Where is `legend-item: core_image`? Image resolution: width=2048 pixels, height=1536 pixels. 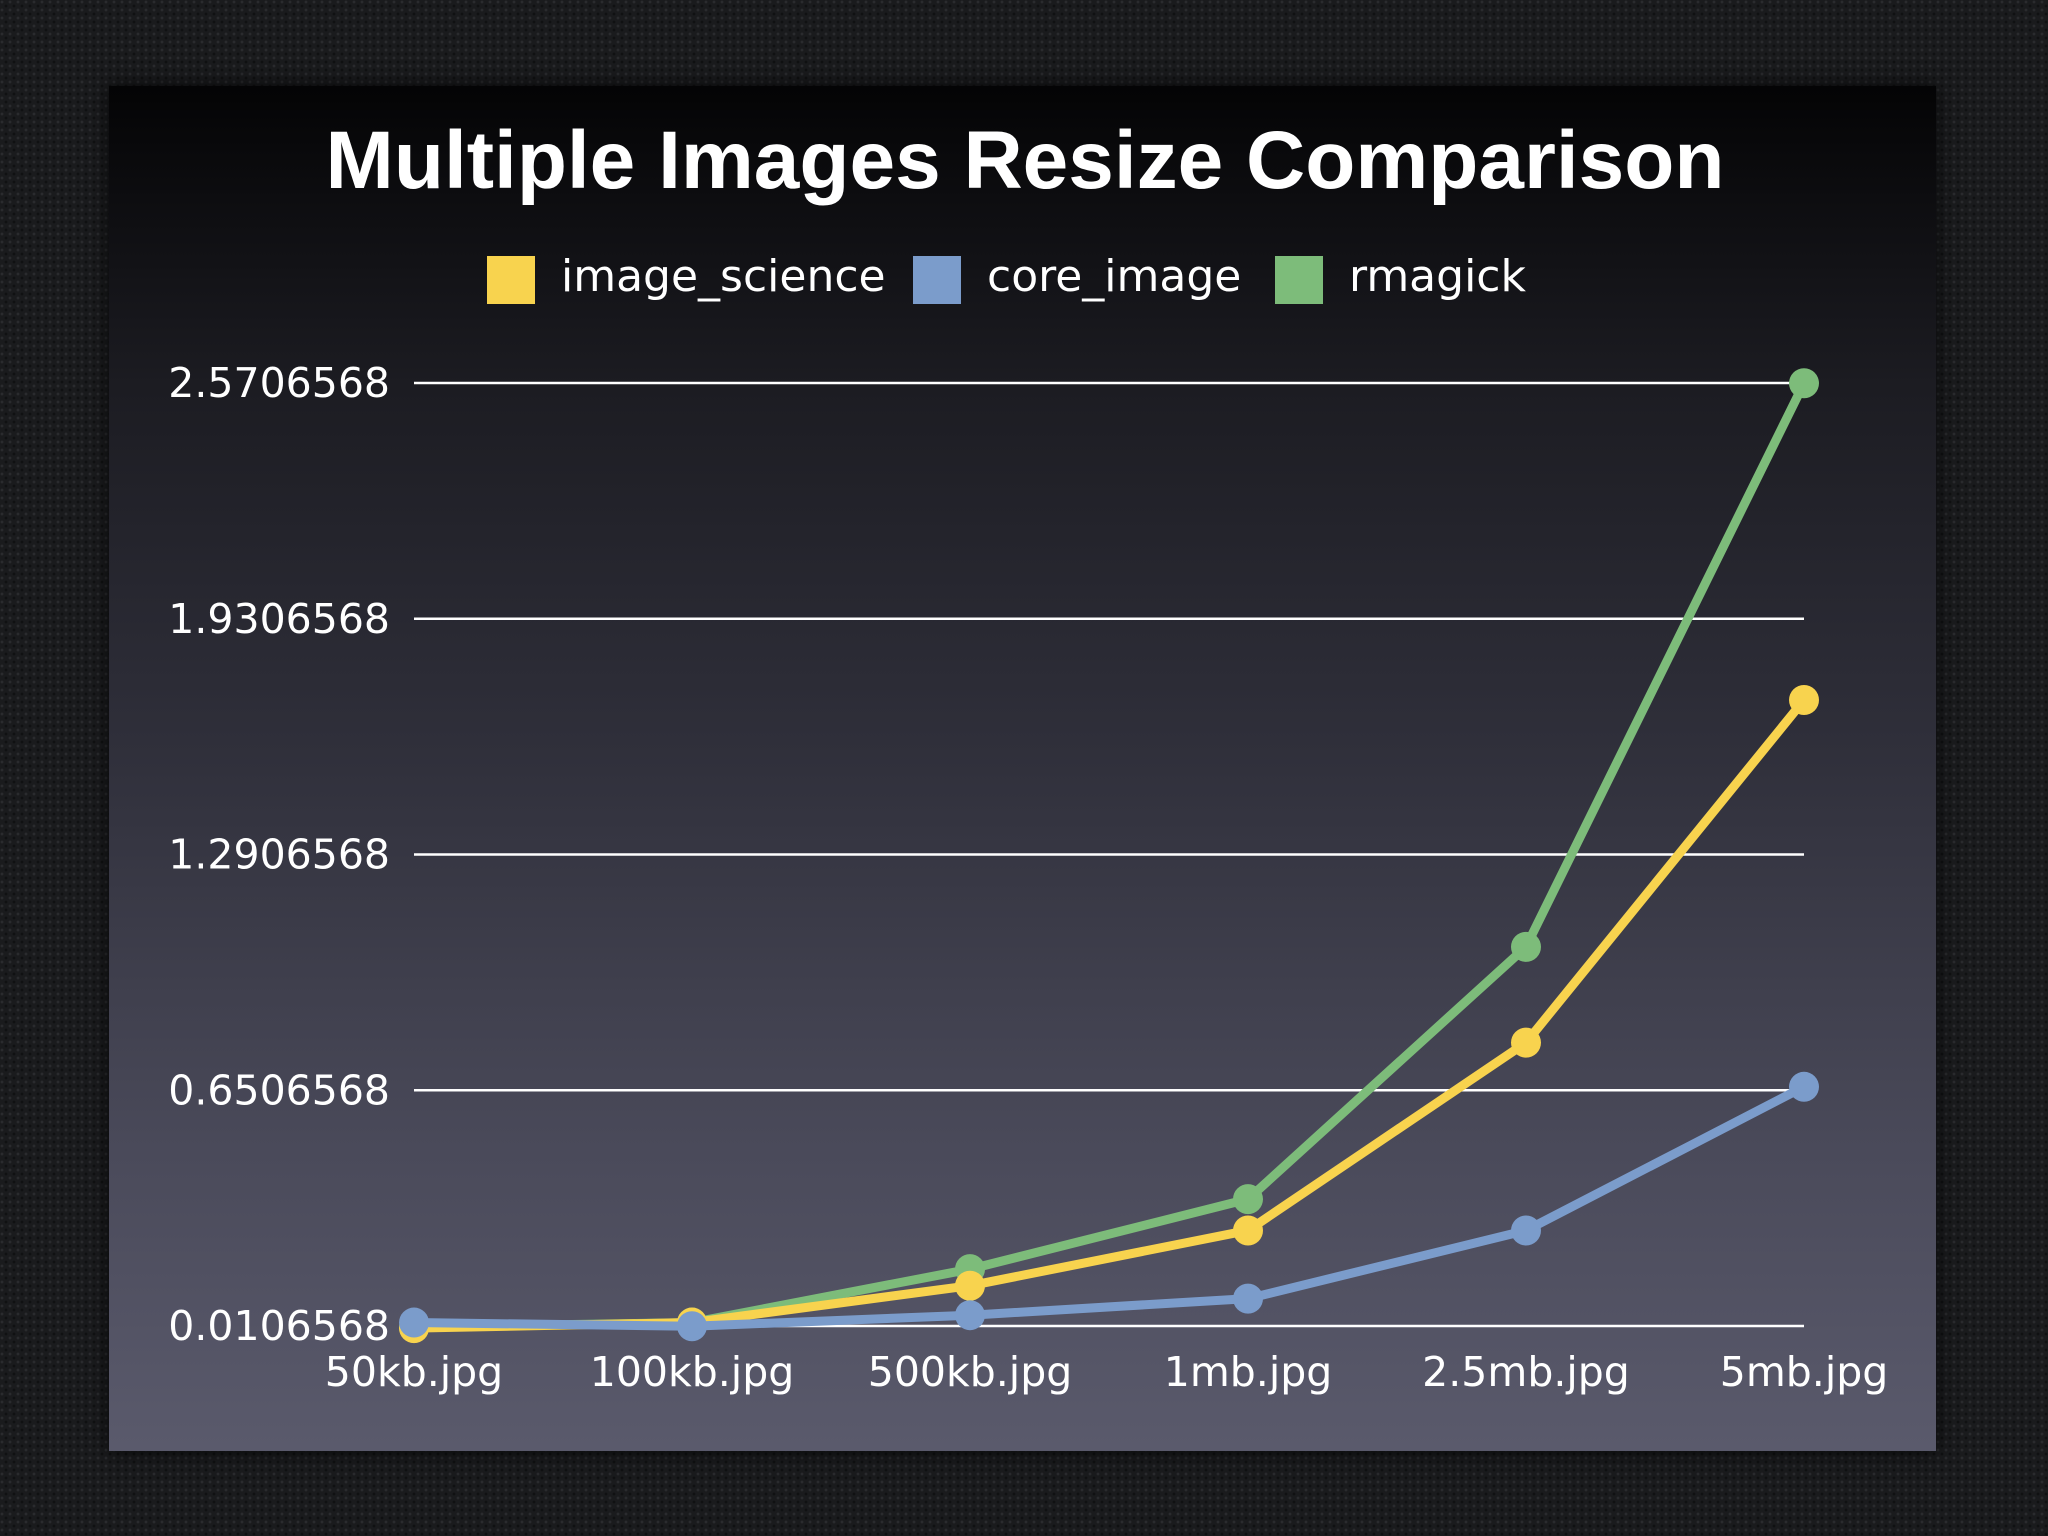
legend-item: core_image is located at coordinates (1077, 277).